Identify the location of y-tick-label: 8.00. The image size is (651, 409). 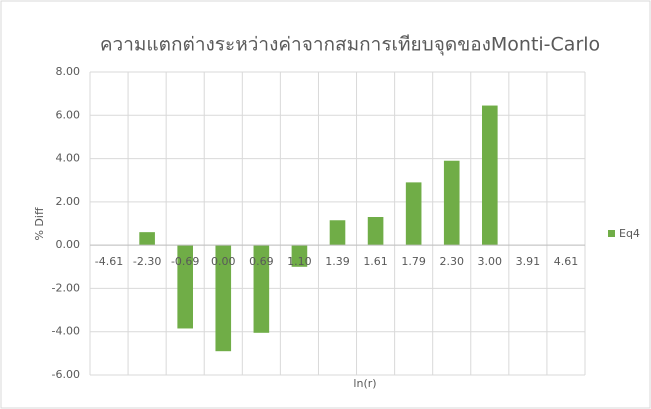
(68, 71).